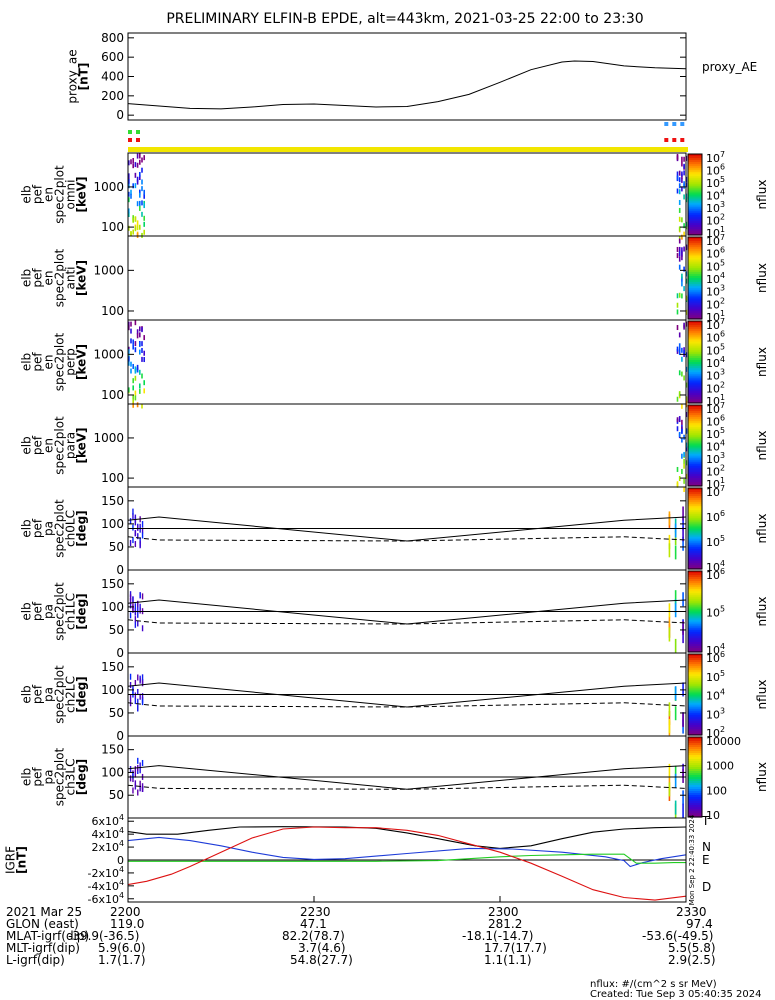 The height and width of the screenshot is (1000, 775). I want to click on colorbar-frame, so click(695, 445).